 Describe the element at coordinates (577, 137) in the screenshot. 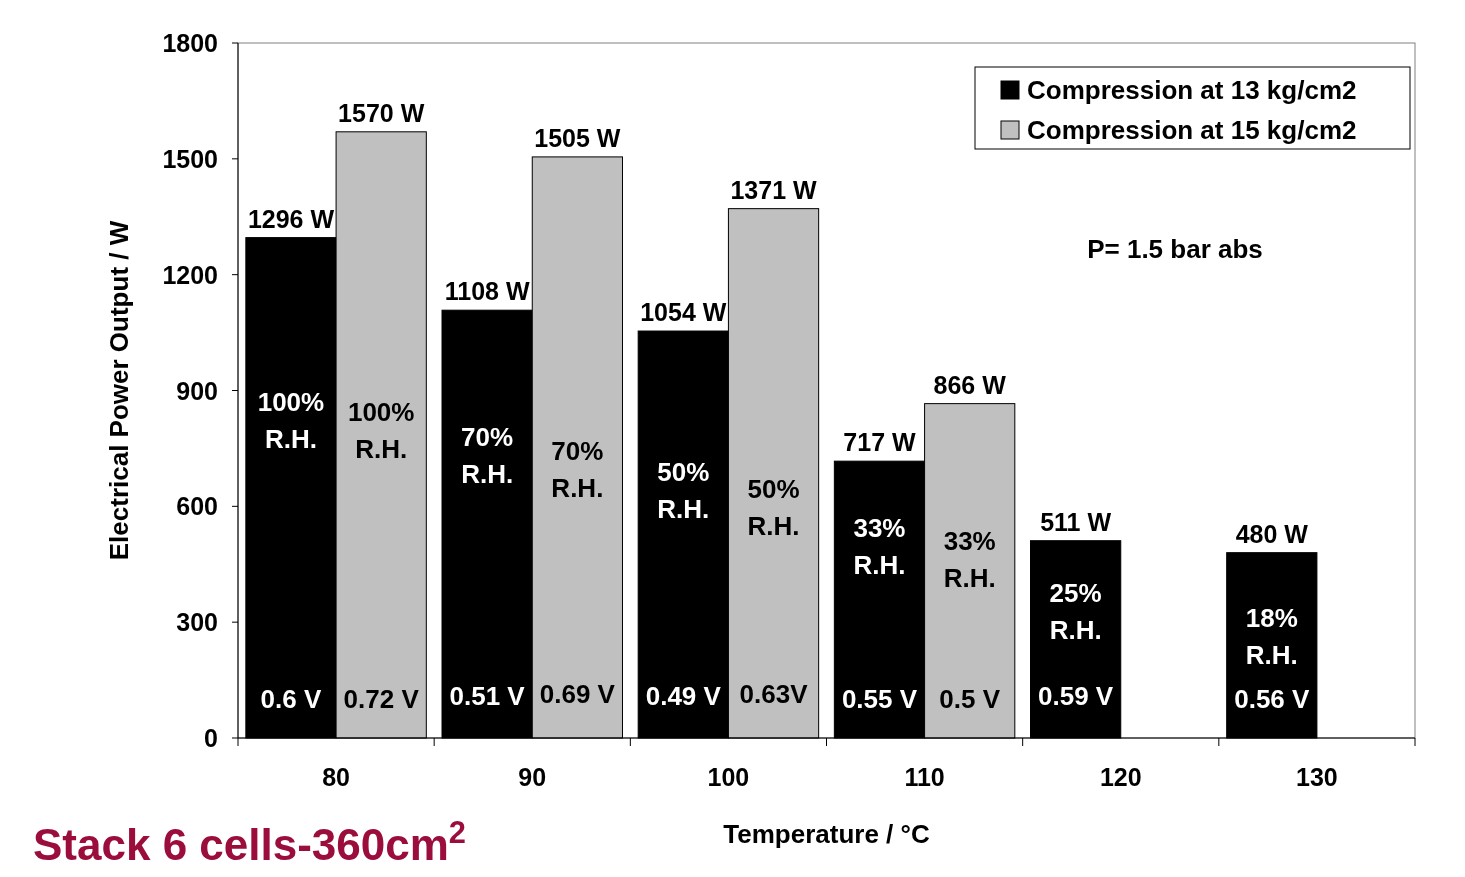

I see `data-label: 1505 W` at that location.